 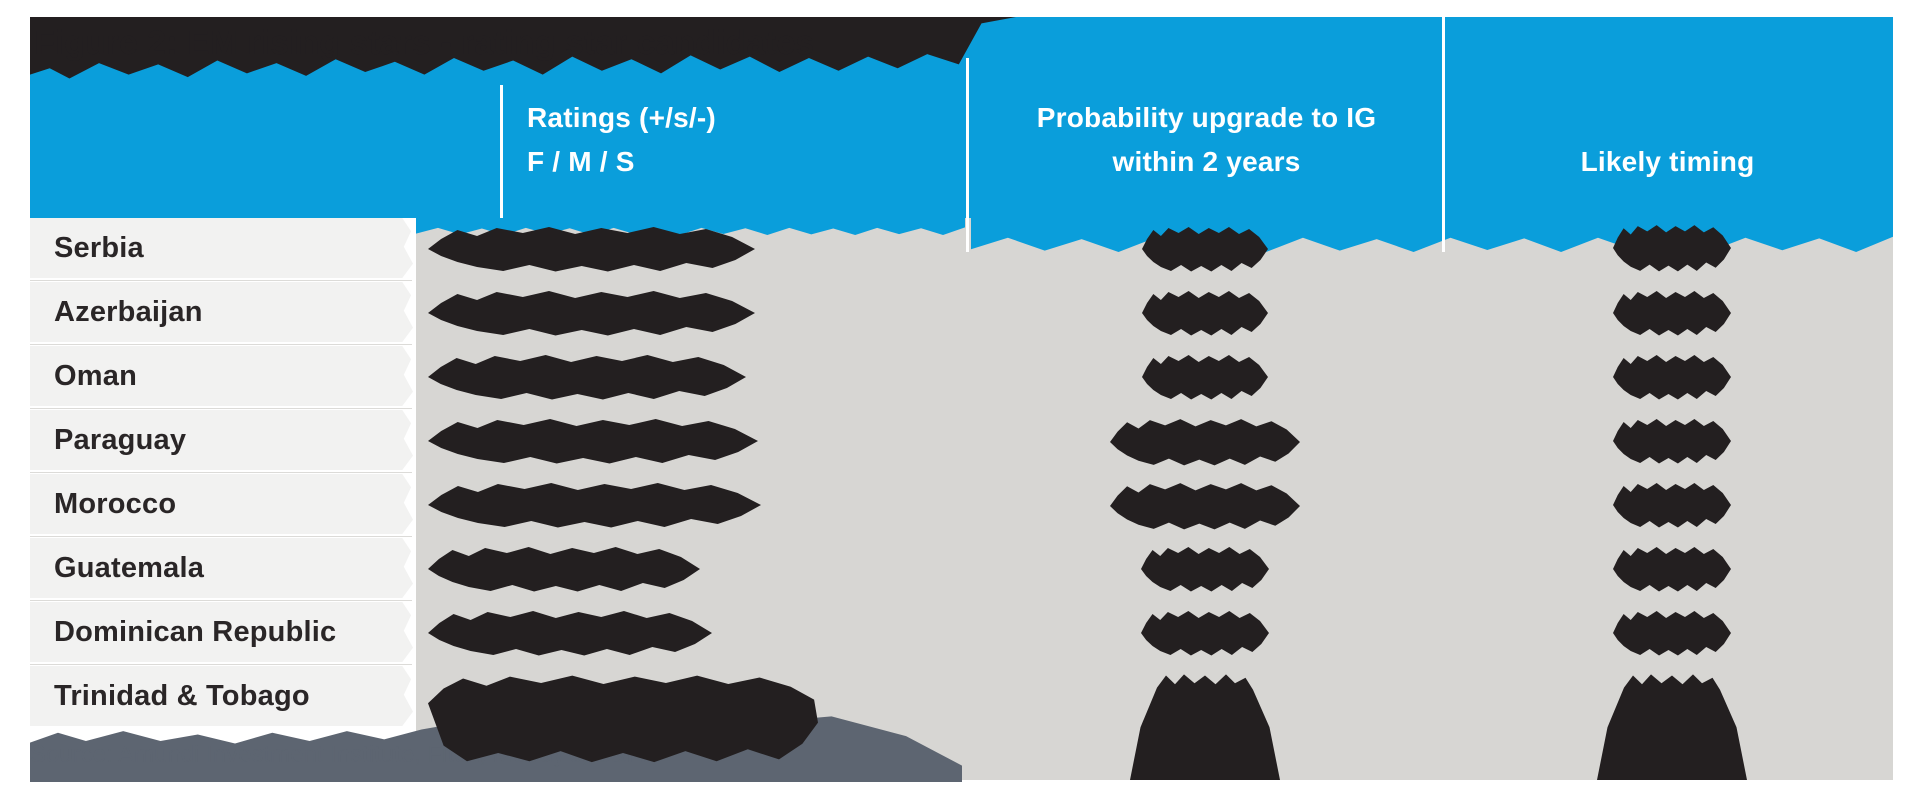 I want to click on ratings-header-line1: Ratings (+/s/-), so click(x=621, y=117).